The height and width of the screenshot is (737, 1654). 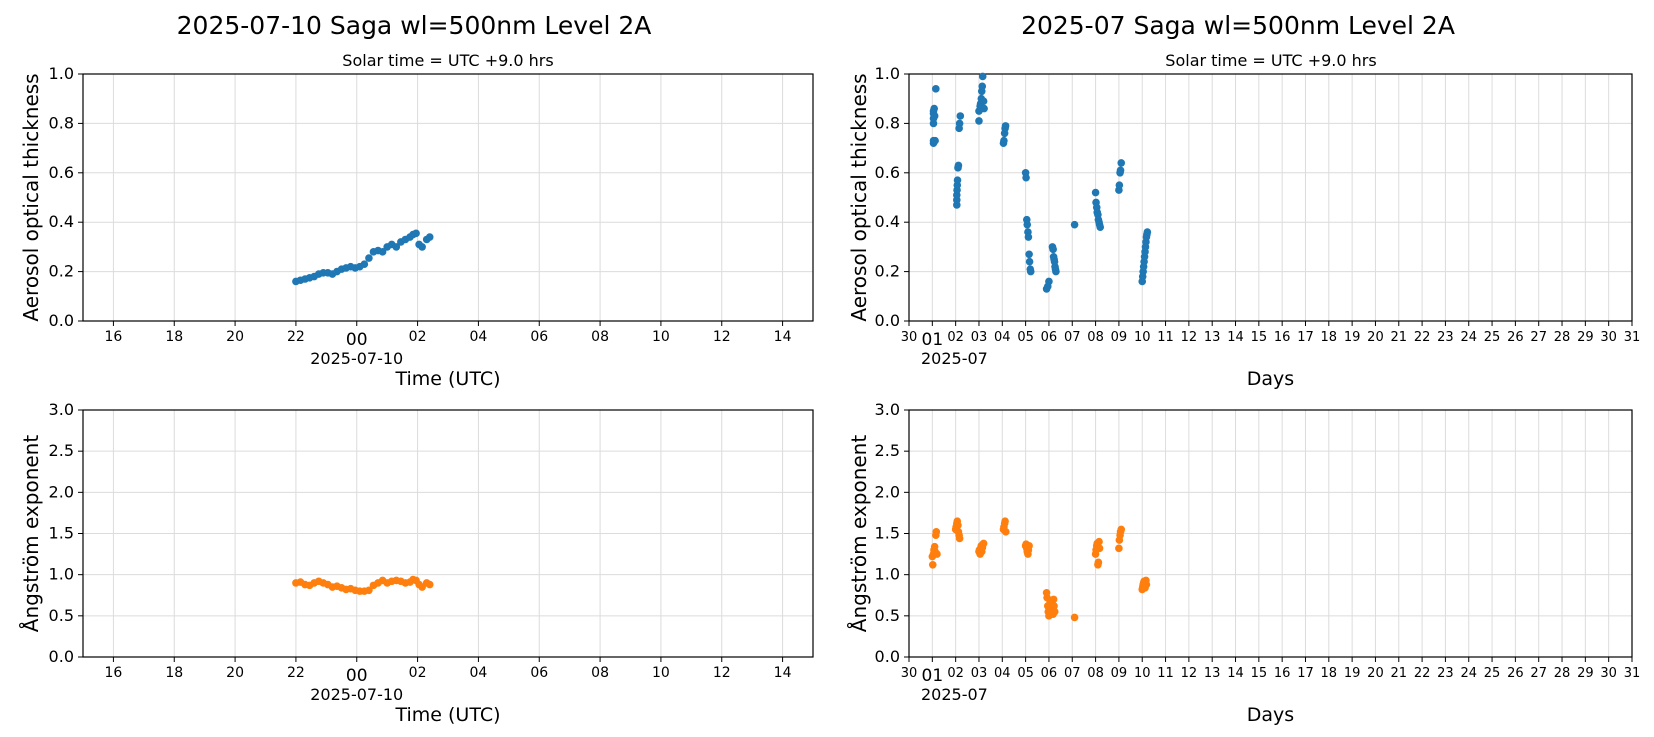 I want to click on x-tick-label: 11, so click(x=1165, y=337).